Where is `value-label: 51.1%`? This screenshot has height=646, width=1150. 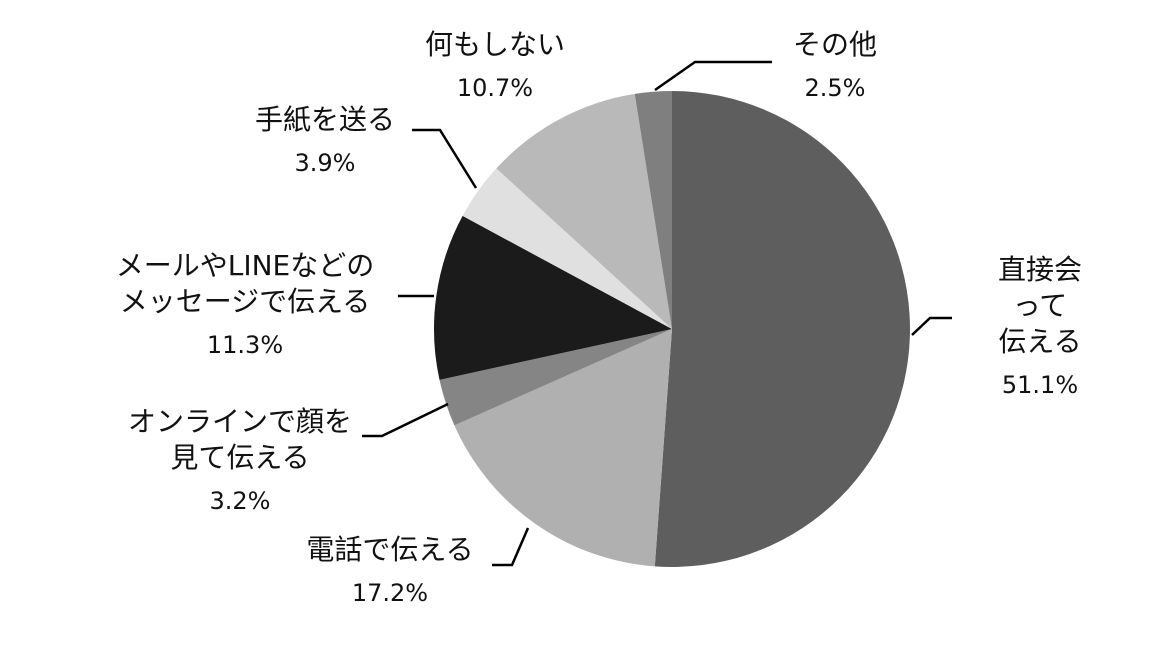 value-label: 51.1% is located at coordinates (1040, 385).